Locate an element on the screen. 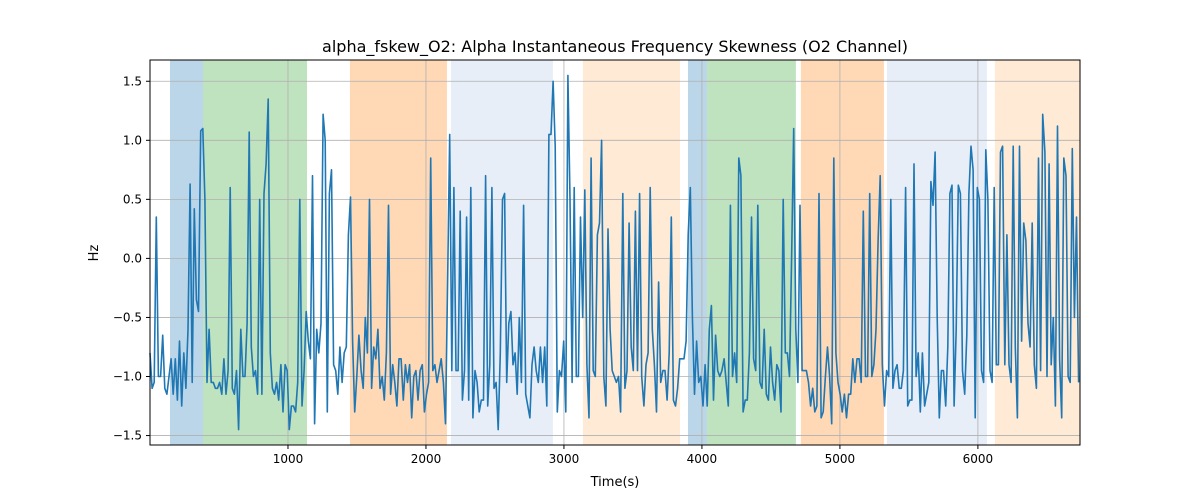 Image resolution: width=1200 pixels, height=504 pixels. y-tick-label: −0.5 is located at coordinates (127, 317).